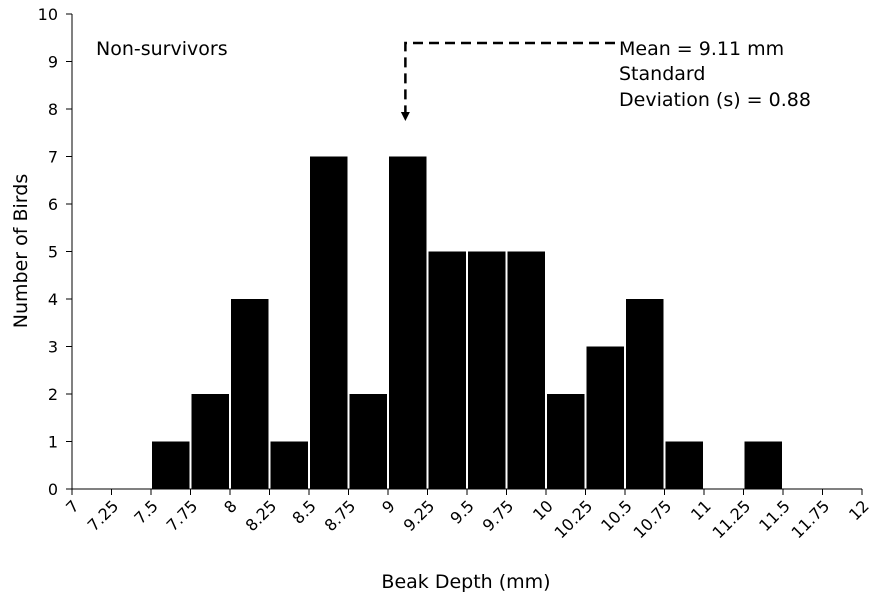 This screenshot has width=893, height=595. Describe the element at coordinates (701, 49) in the screenshot. I see `mean-label: Mean = 9.11 mm` at that location.